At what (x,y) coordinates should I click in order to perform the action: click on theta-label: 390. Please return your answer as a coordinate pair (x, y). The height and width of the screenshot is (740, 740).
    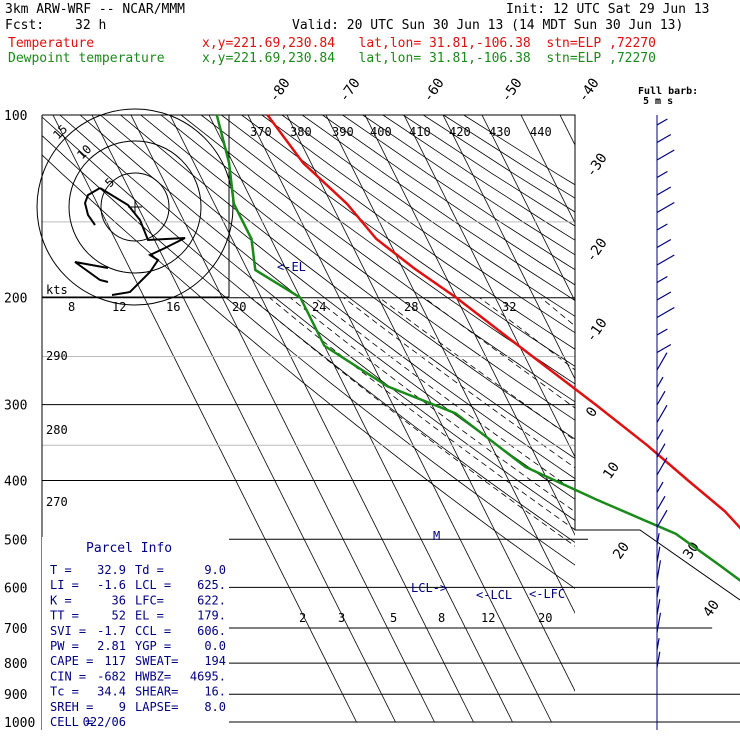
    Looking at the image, I should click on (343, 132).